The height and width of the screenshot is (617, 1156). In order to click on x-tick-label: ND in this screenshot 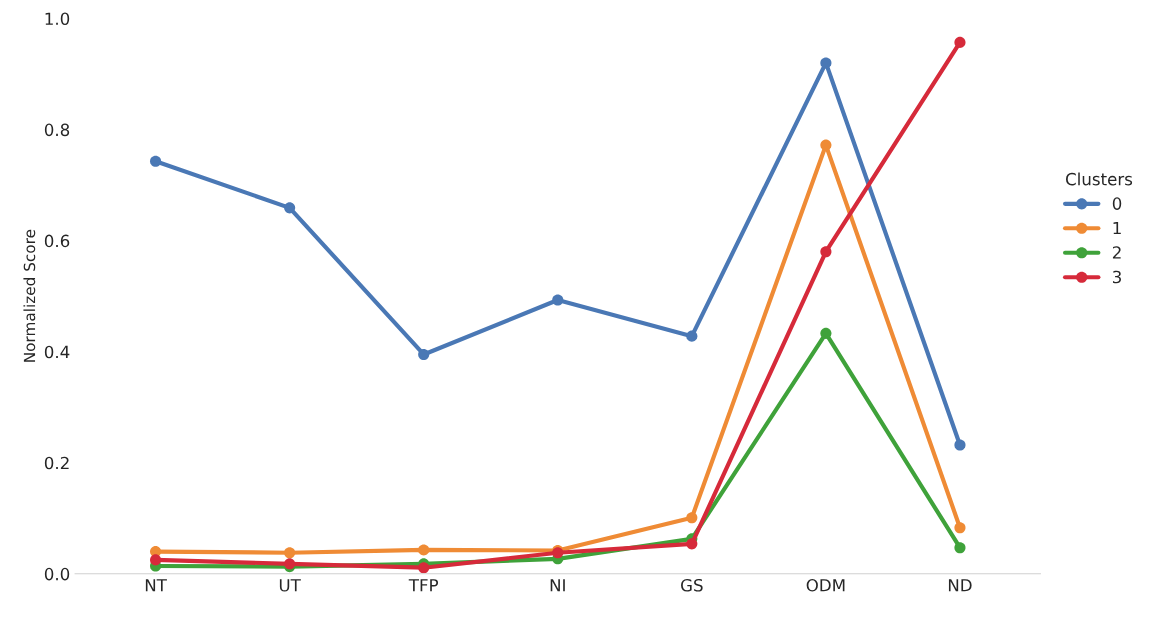, I will do `click(960, 585)`.